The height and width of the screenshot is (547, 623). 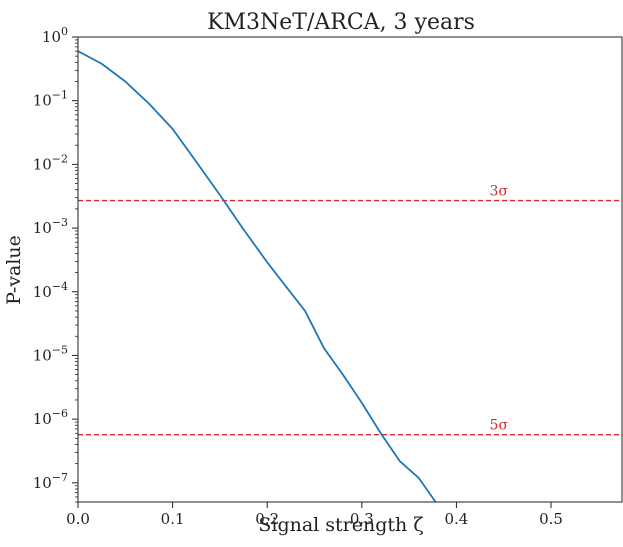 I want to click on x-tick-label-2: 0.2, so click(x=267, y=519).